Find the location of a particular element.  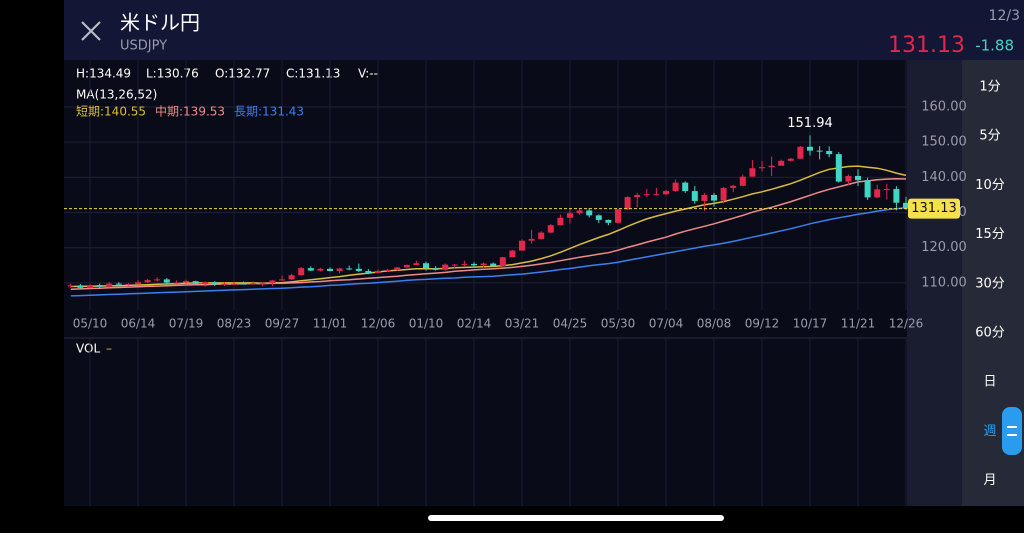

y-tick-label: 120.00 is located at coordinates (944, 247).